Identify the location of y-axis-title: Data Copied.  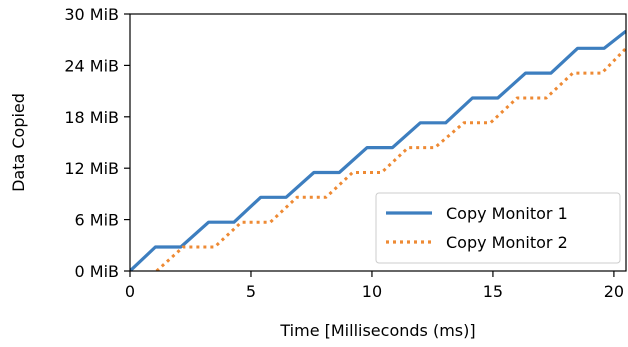
(18, 142).